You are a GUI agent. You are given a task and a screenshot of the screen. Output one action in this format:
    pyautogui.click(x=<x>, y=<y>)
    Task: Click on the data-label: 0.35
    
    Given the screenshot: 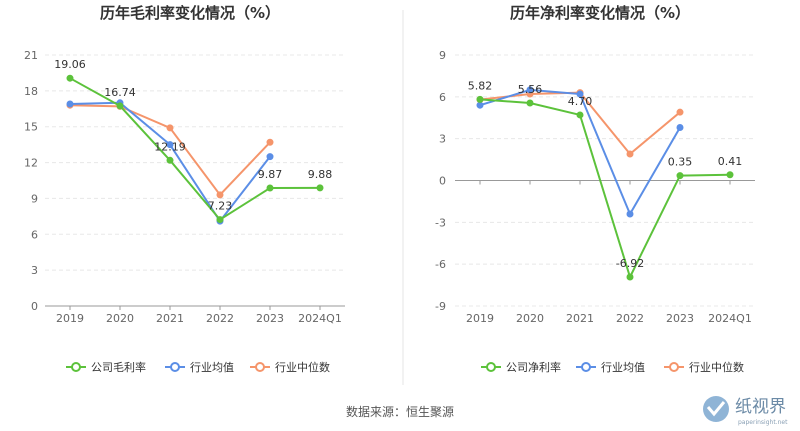 What is the action you would take?
    pyautogui.click(x=680, y=162)
    